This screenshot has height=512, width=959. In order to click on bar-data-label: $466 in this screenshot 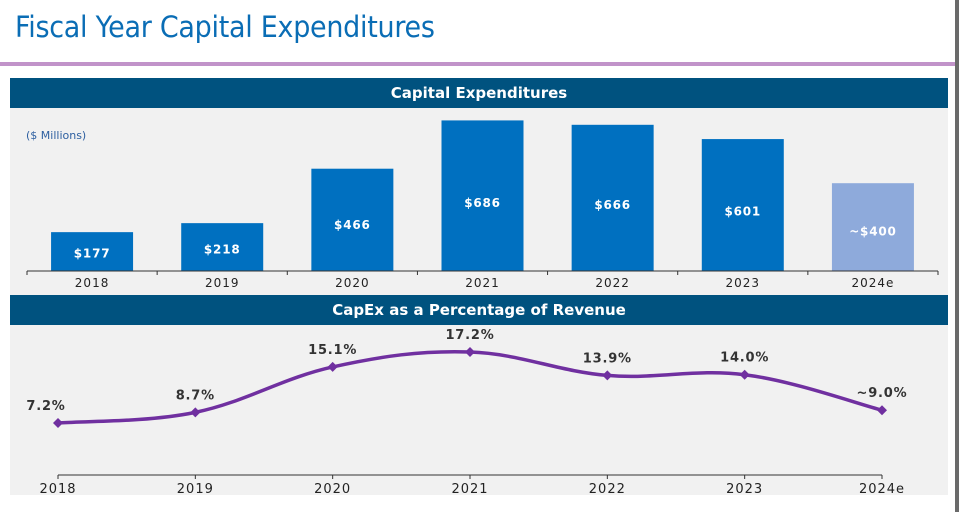, I will do `click(352, 225)`.